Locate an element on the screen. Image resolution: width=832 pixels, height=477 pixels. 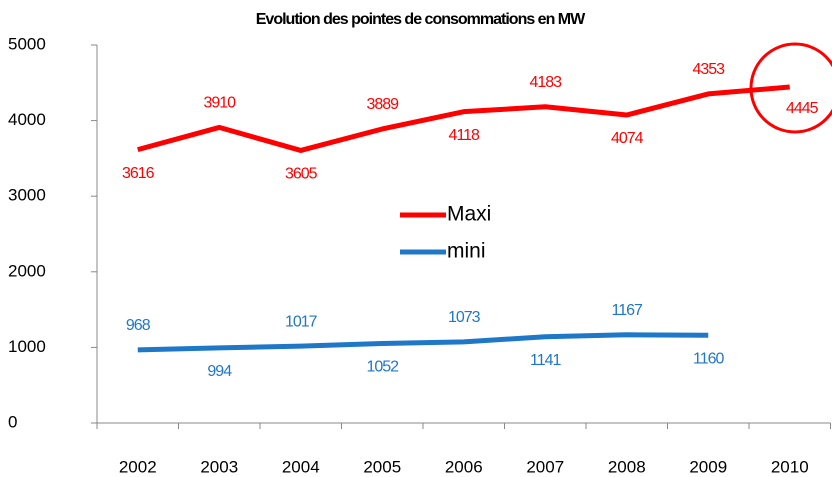
y-tick-label: 5000 is located at coordinates (27, 43).